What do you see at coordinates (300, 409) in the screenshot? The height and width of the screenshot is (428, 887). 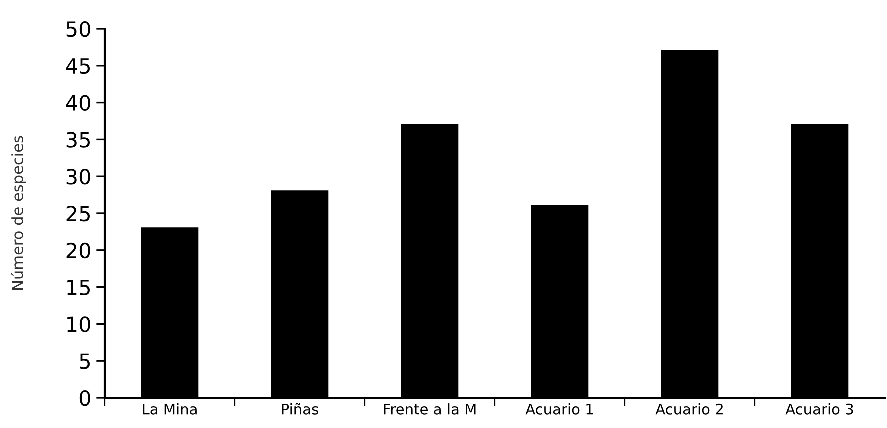 I see `x-tick-label: Piñas` at bounding box center [300, 409].